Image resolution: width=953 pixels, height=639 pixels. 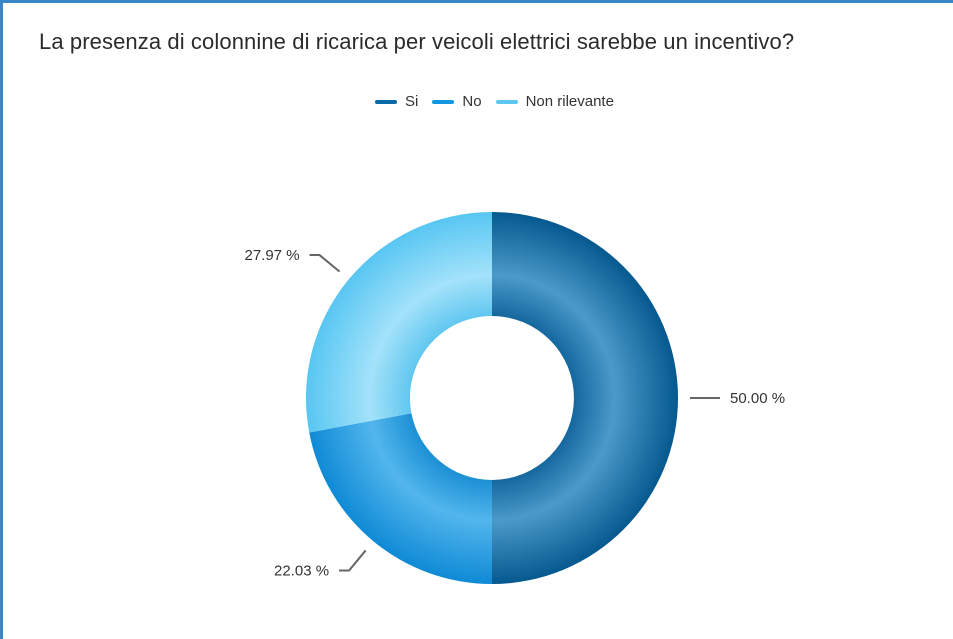 I want to click on legend-swatch-no, so click(x=443, y=101).